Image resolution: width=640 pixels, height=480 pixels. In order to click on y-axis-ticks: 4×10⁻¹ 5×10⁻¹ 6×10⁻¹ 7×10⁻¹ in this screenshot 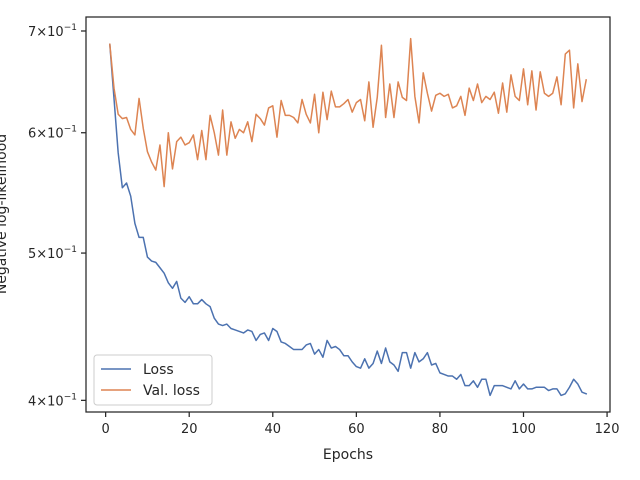, I will do `click(57, 216)`.